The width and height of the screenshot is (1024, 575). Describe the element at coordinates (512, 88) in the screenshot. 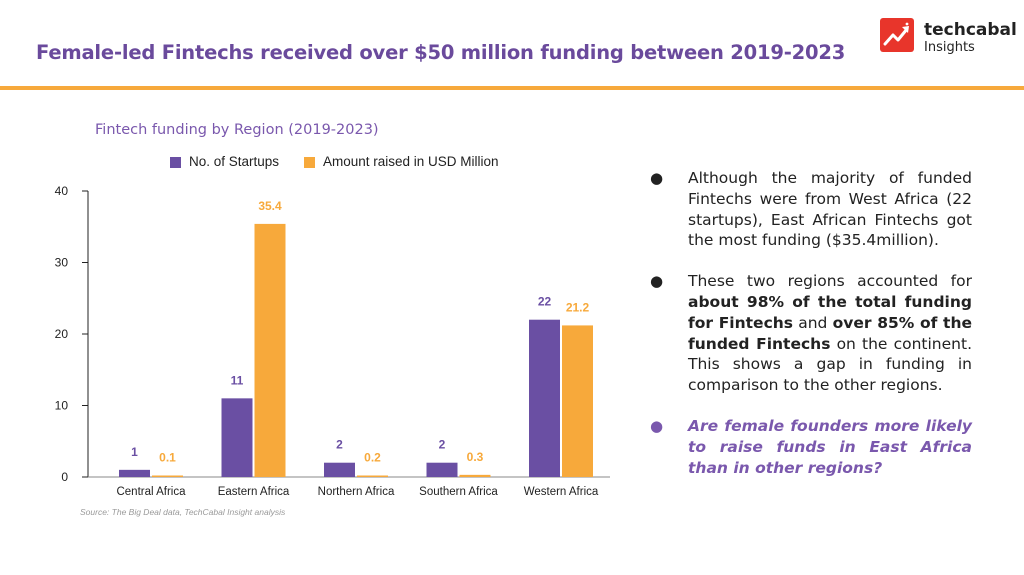

I see `header-rule` at that location.